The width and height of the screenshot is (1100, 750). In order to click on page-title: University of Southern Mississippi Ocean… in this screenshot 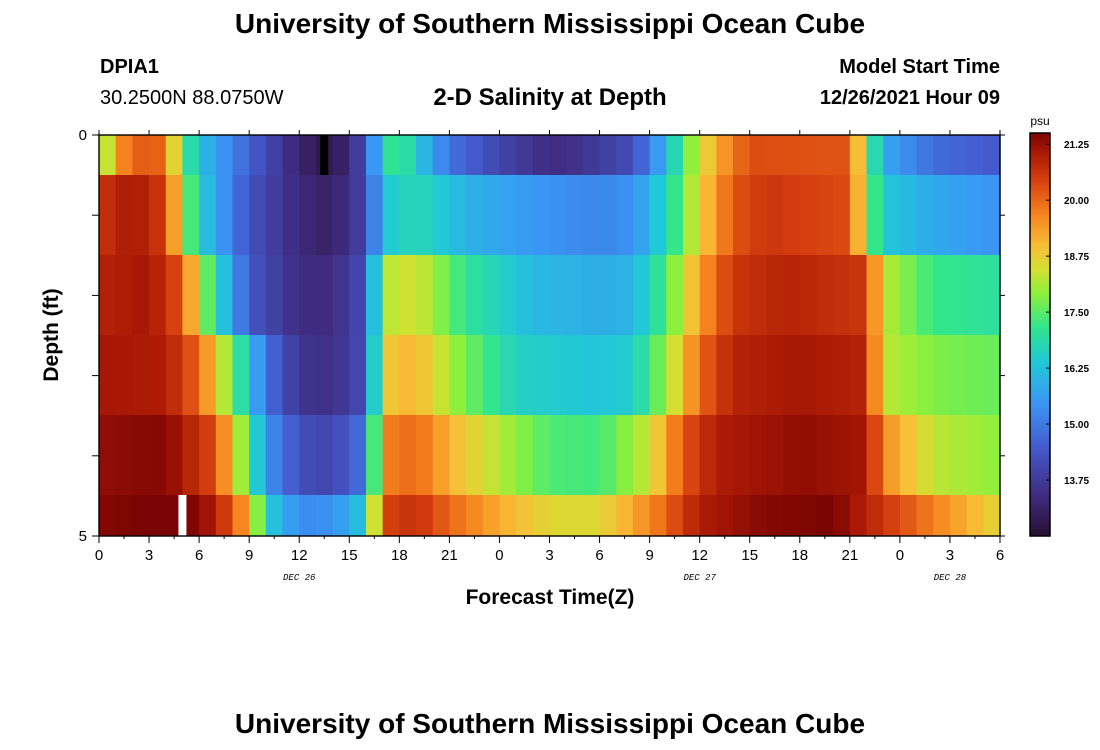, I will do `click(550, 23)`.